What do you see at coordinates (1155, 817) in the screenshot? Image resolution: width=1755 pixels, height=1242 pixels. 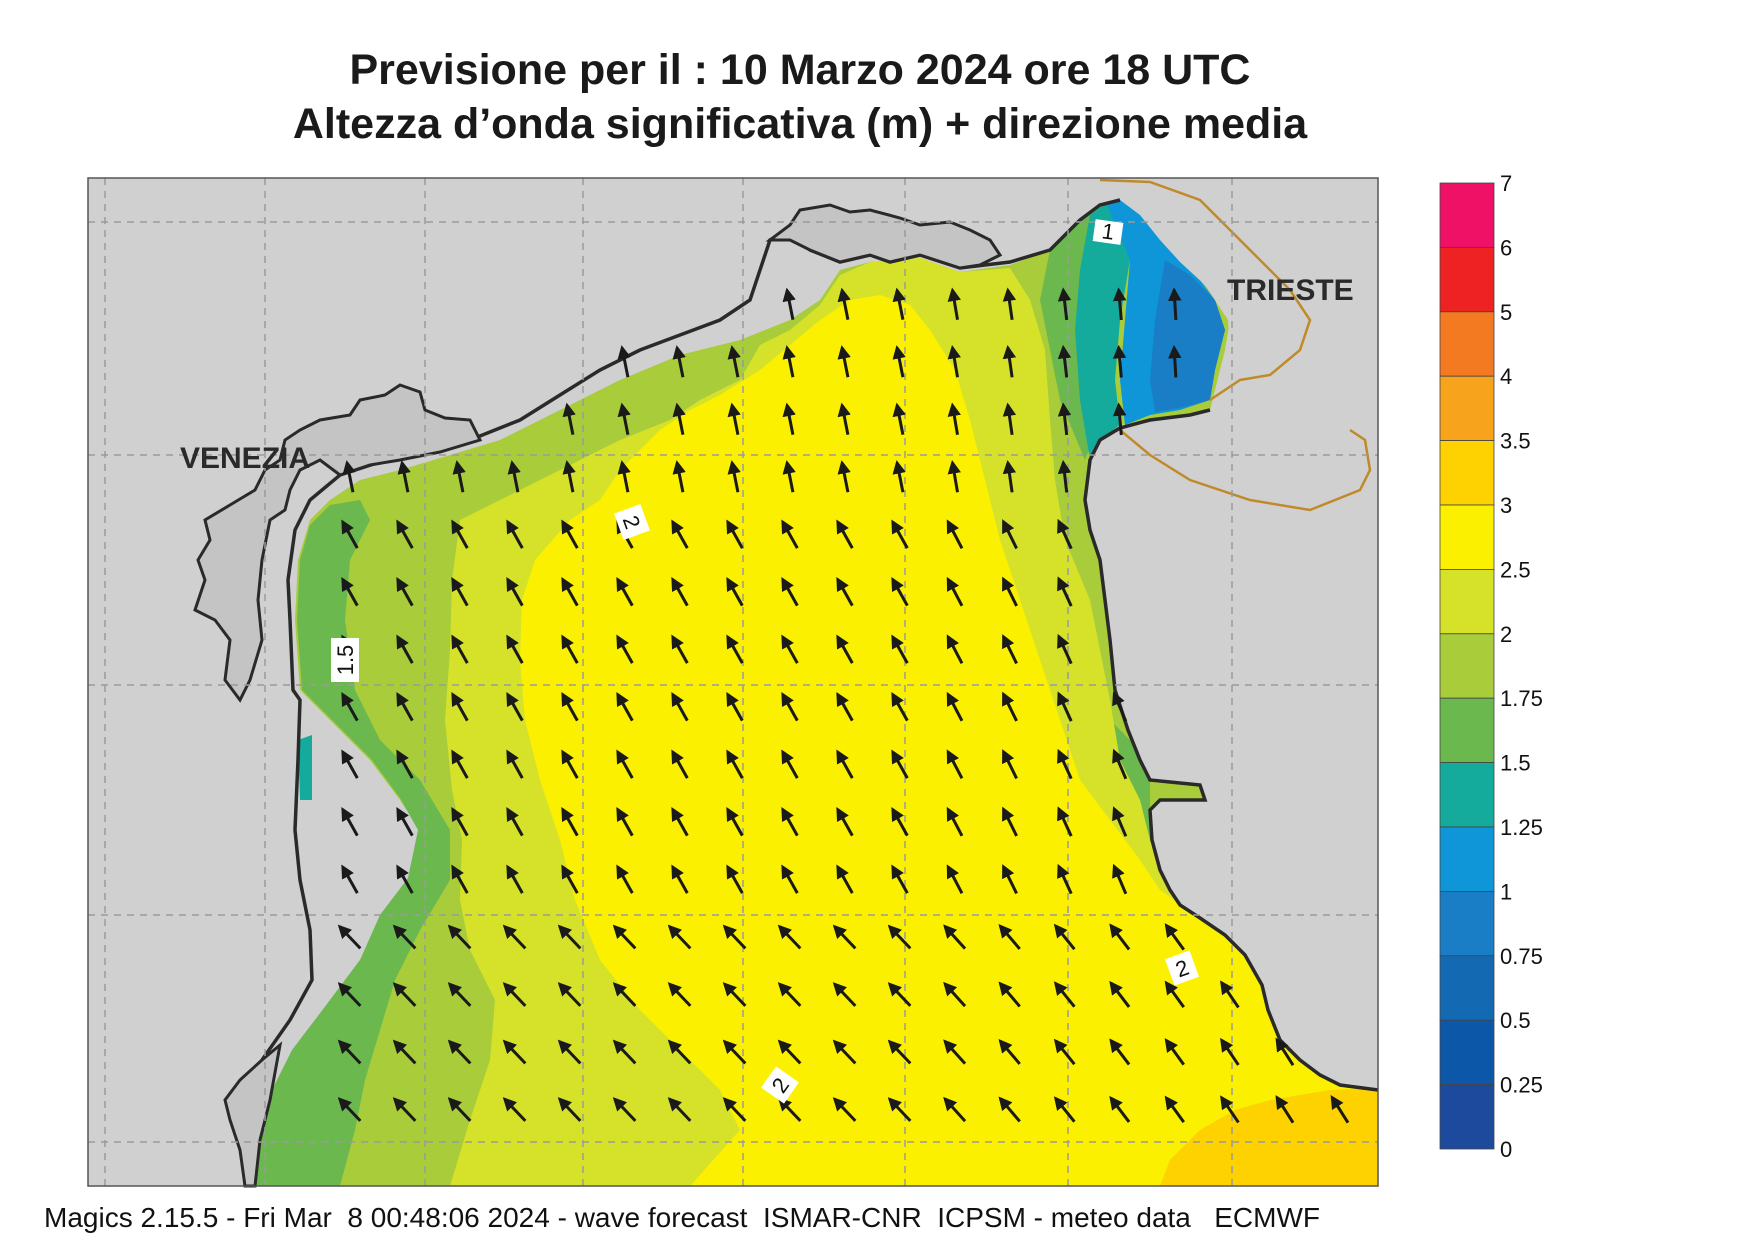 I see `zone-1-25-east-coast` at bounding box center [1155, 817].